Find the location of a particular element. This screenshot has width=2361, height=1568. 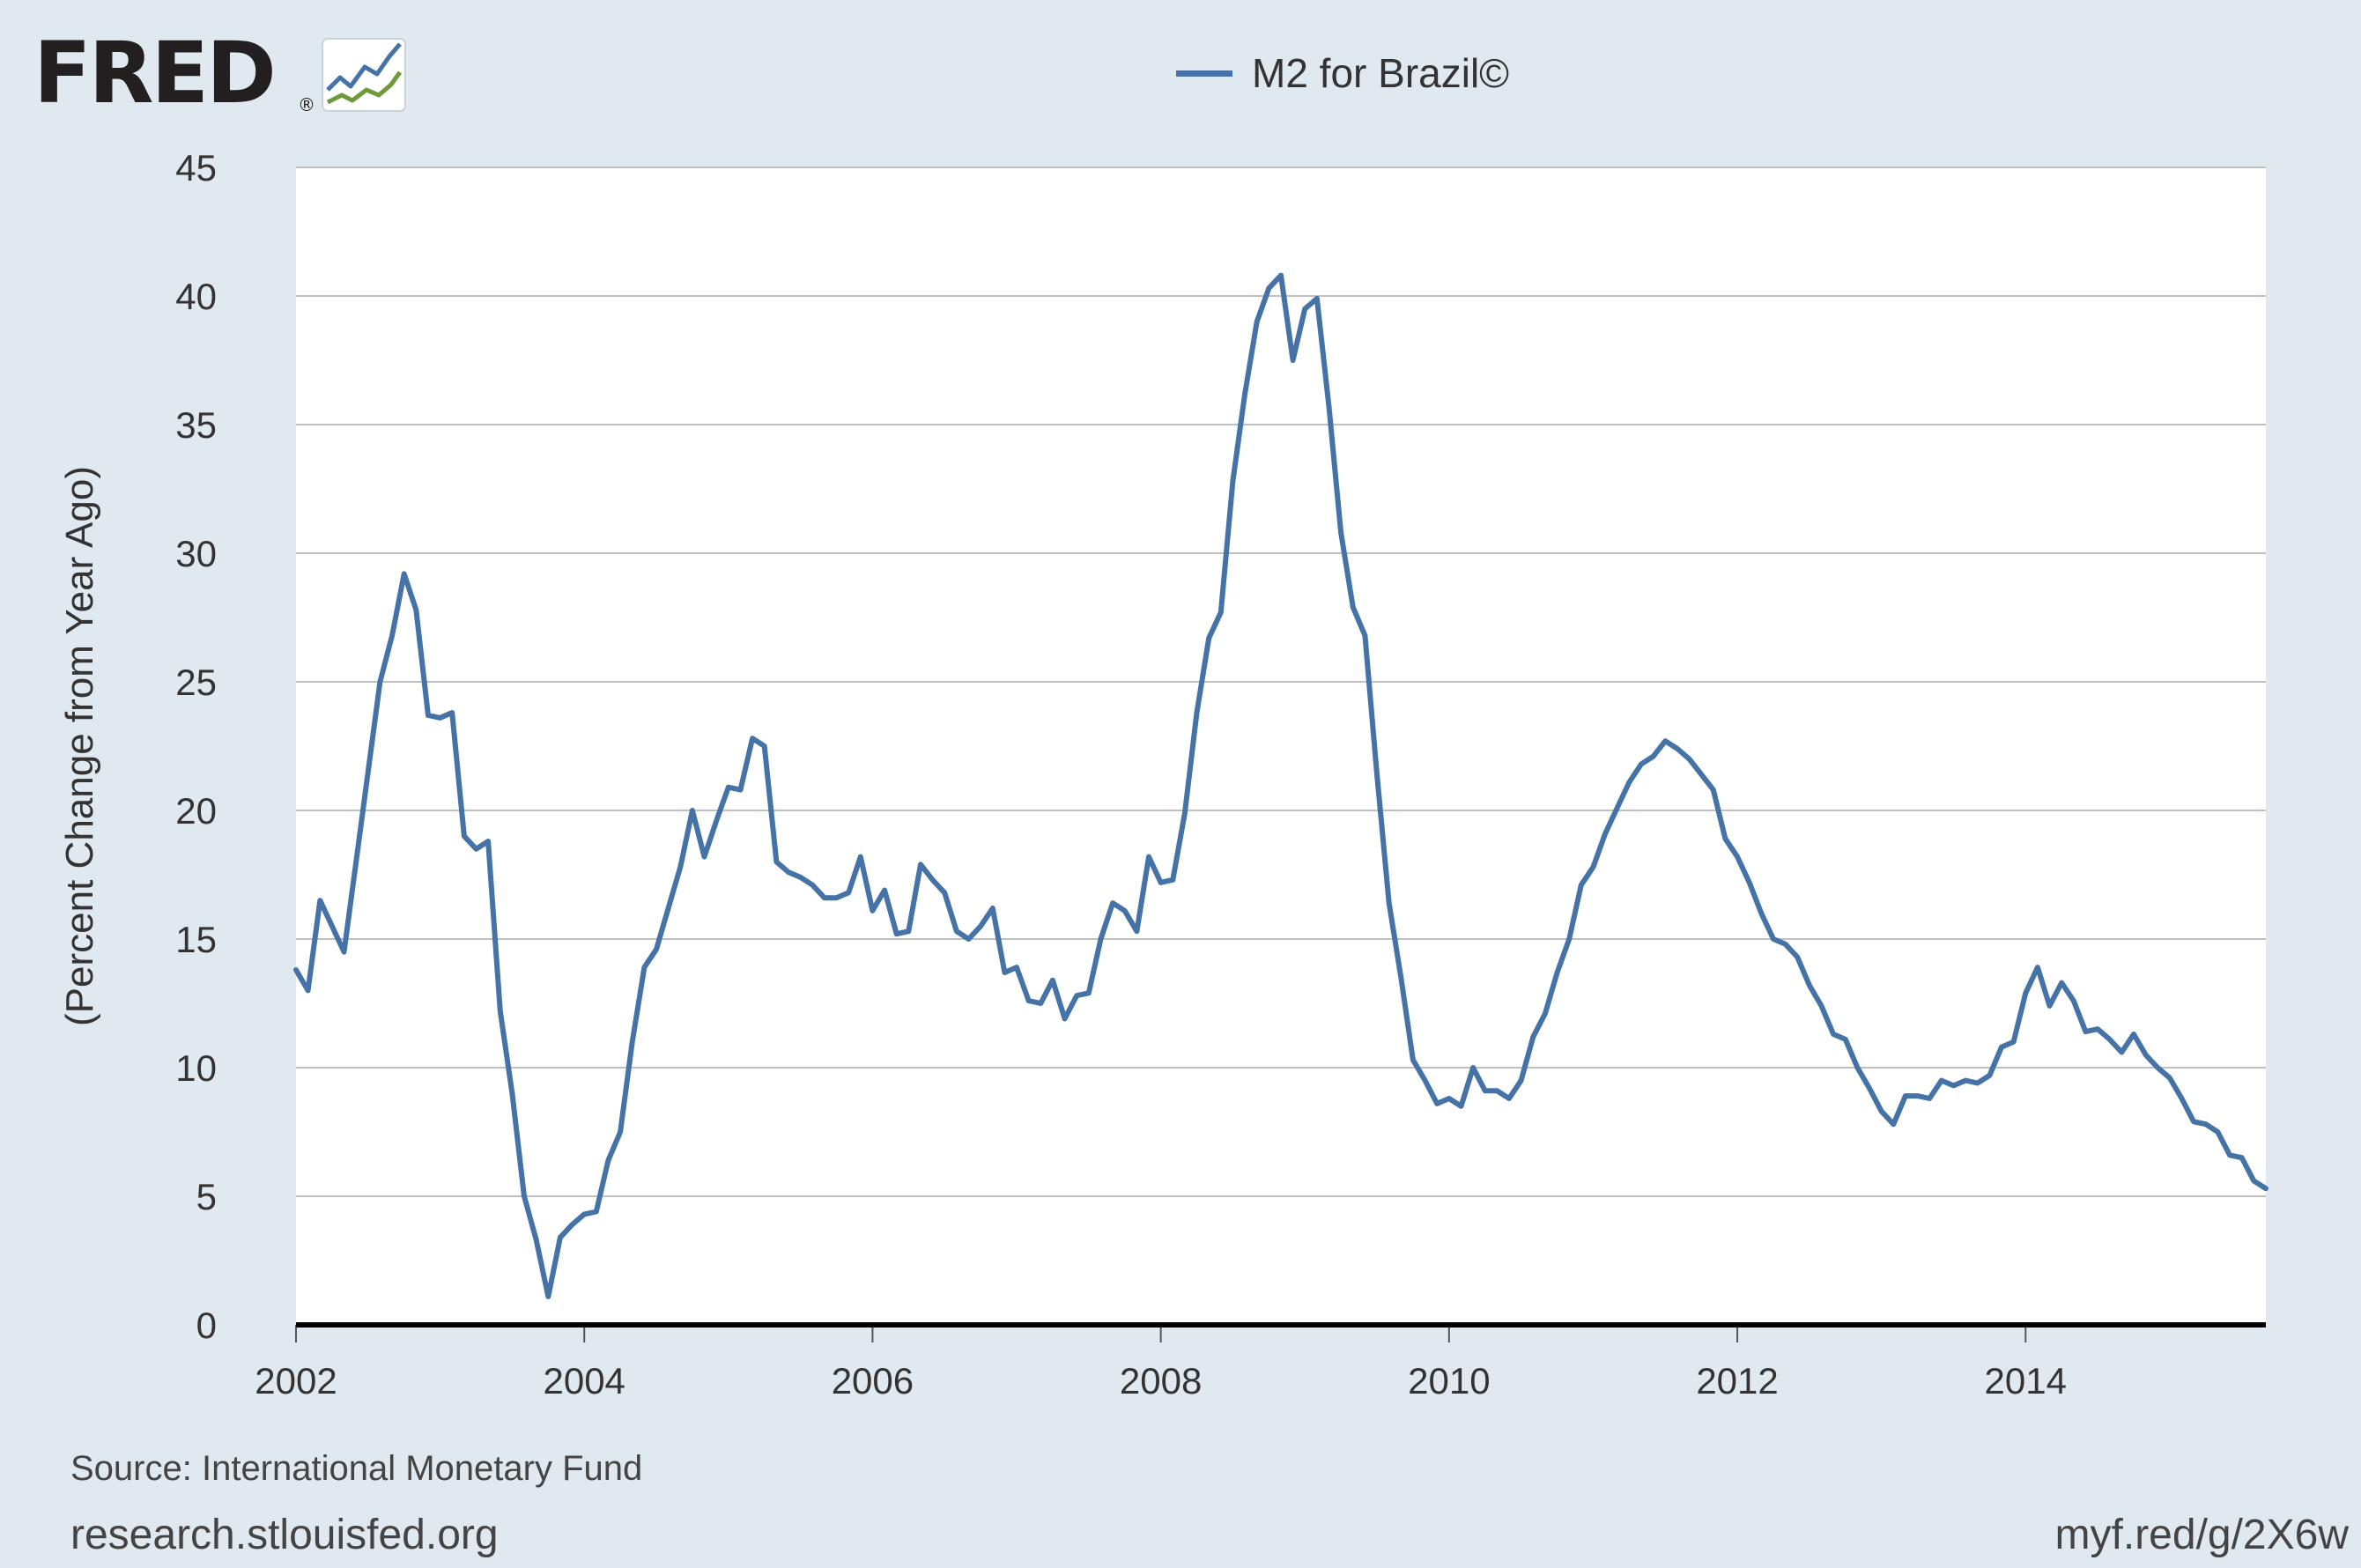

y-axis-label: (Percent Change from Year Ago) is located at coordinates (79, 746).